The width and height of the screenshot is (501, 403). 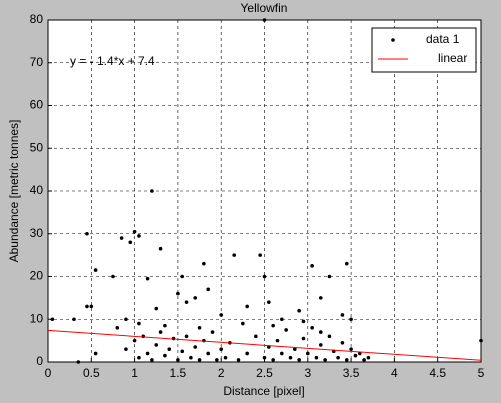 What do you see at coordinates (39, 361) in the screenshot?
I see `y-tick-label: 0` at bounding box center [39, 361].